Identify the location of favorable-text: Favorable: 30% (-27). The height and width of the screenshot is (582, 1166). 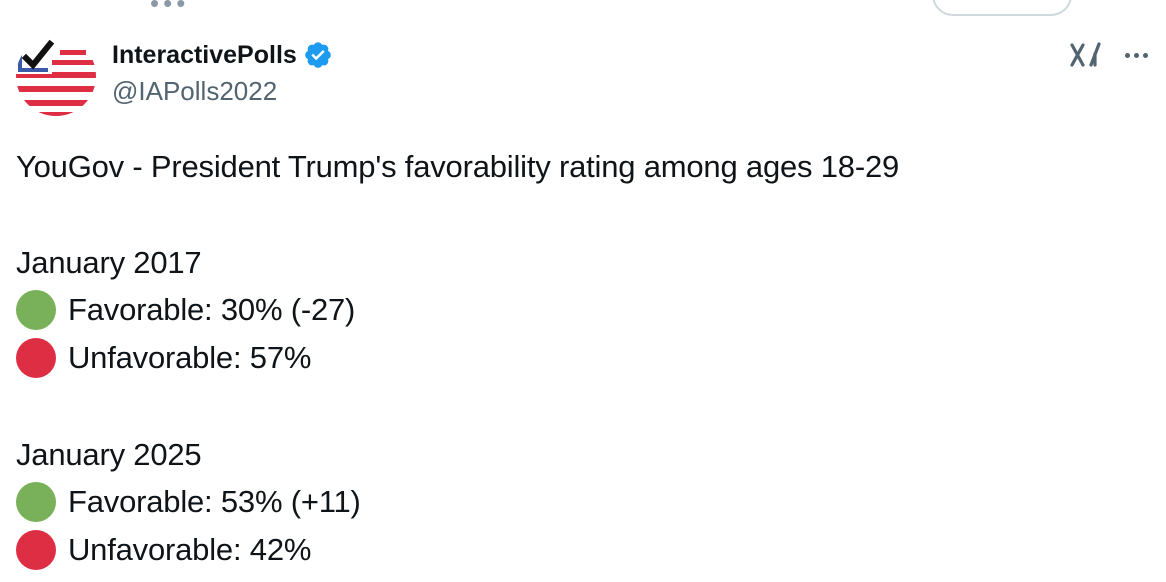
(212, 309).